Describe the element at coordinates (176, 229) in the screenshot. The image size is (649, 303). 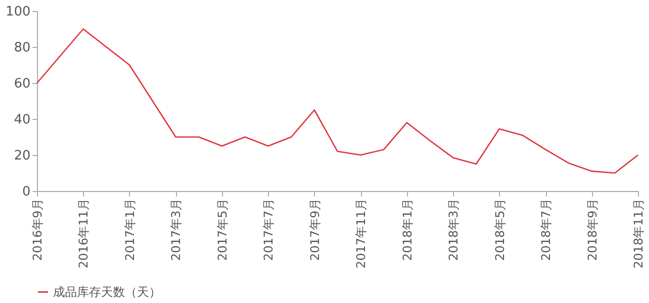
I see `x-tick-label: 2017年3月` at that location.